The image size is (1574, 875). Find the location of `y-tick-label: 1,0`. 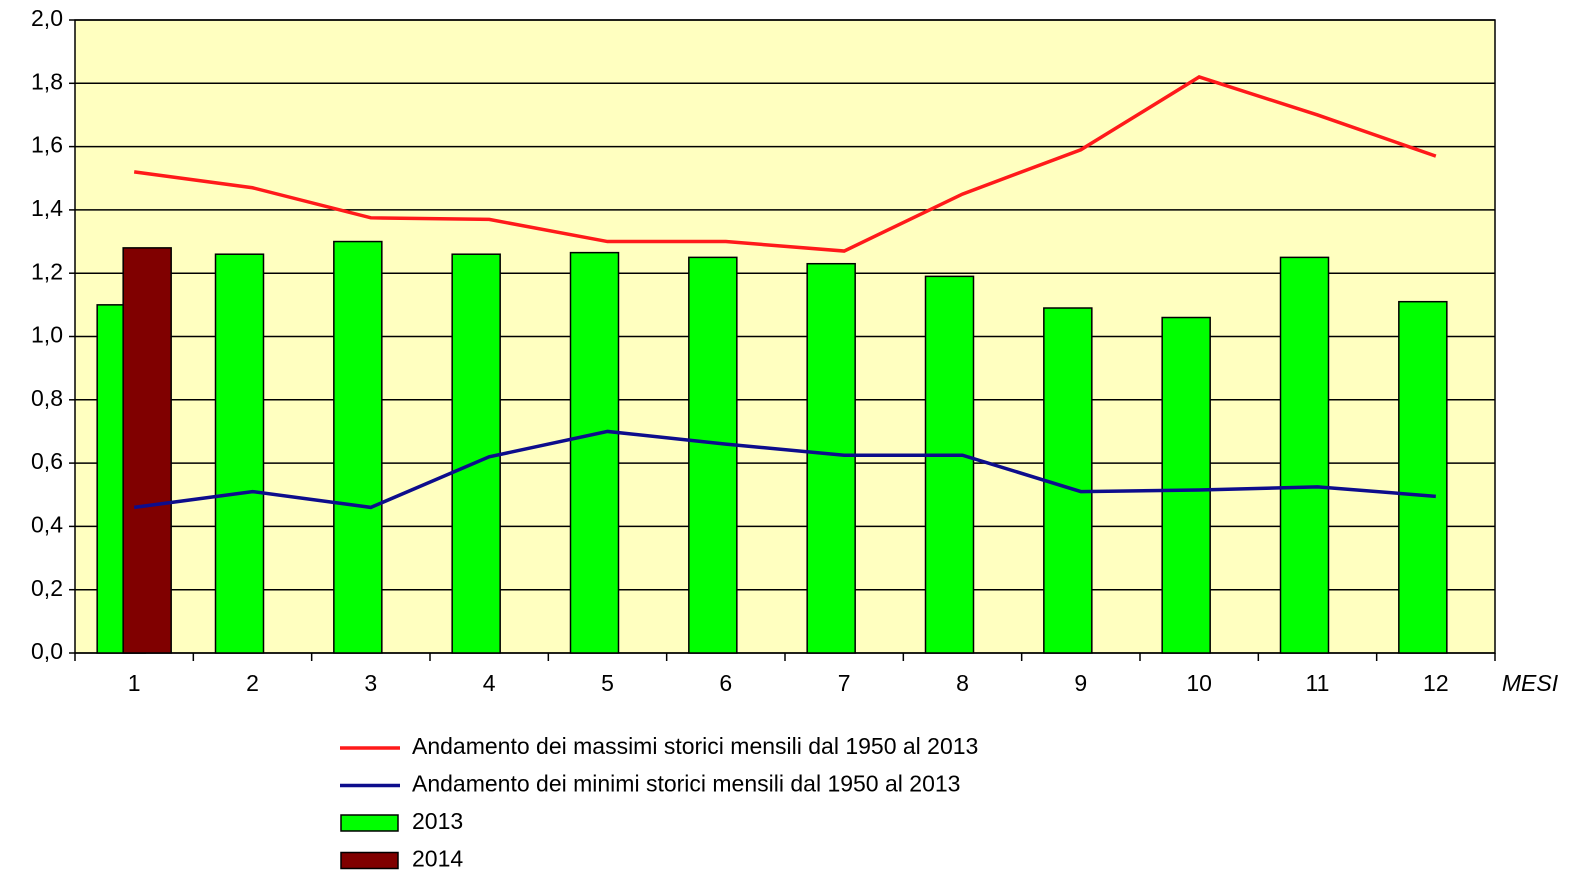

y-tick-label: 1,0 is located at coordinates (47, 335).